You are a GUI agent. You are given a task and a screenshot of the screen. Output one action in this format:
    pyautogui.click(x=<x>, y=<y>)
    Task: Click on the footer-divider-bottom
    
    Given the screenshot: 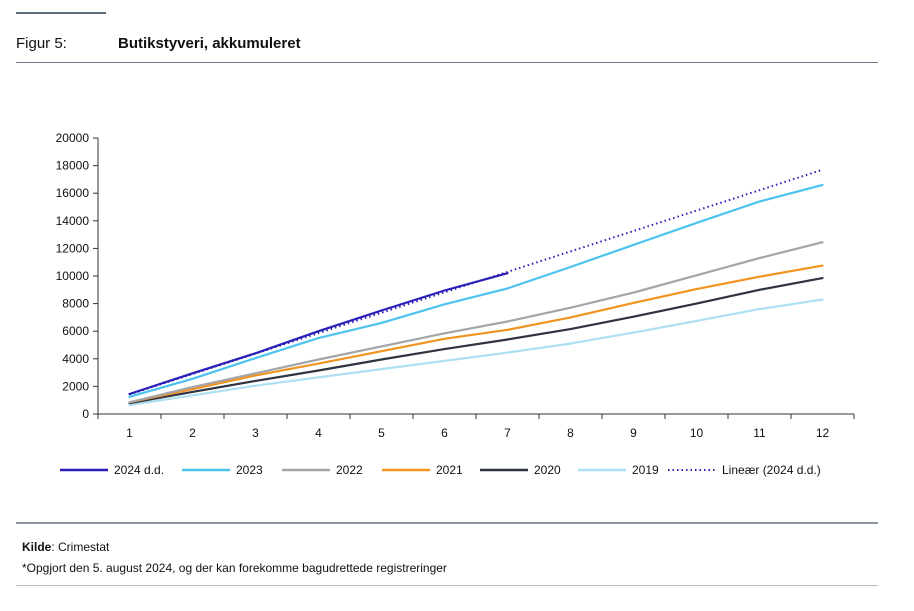 What is the action you would take?
    pyautogui.click(x=447, y=585)
    